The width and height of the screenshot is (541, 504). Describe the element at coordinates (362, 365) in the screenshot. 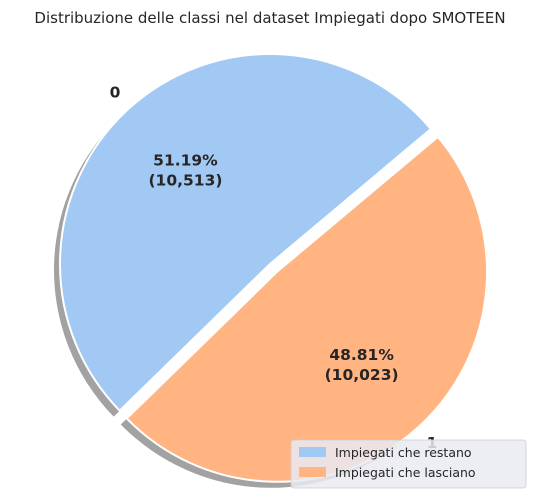

I see `slice-value-label-1: 48.81% (10,023)` at that location.